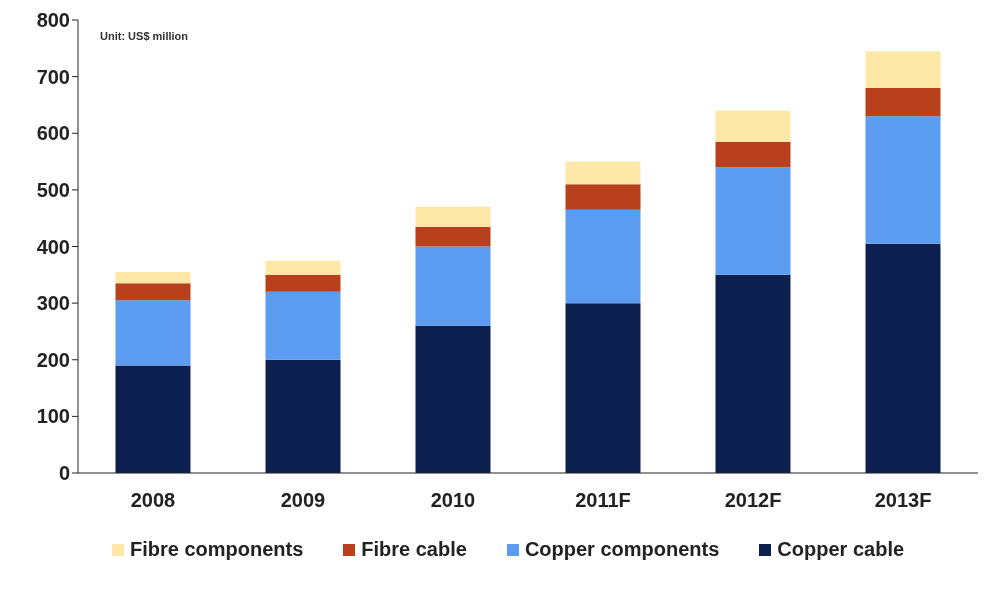 The image size is (1008, 596). What do you see at coordinates (153, 500) in the screenshot?
I see `x-tick-label: 2008` at bounding box center [153, 500].